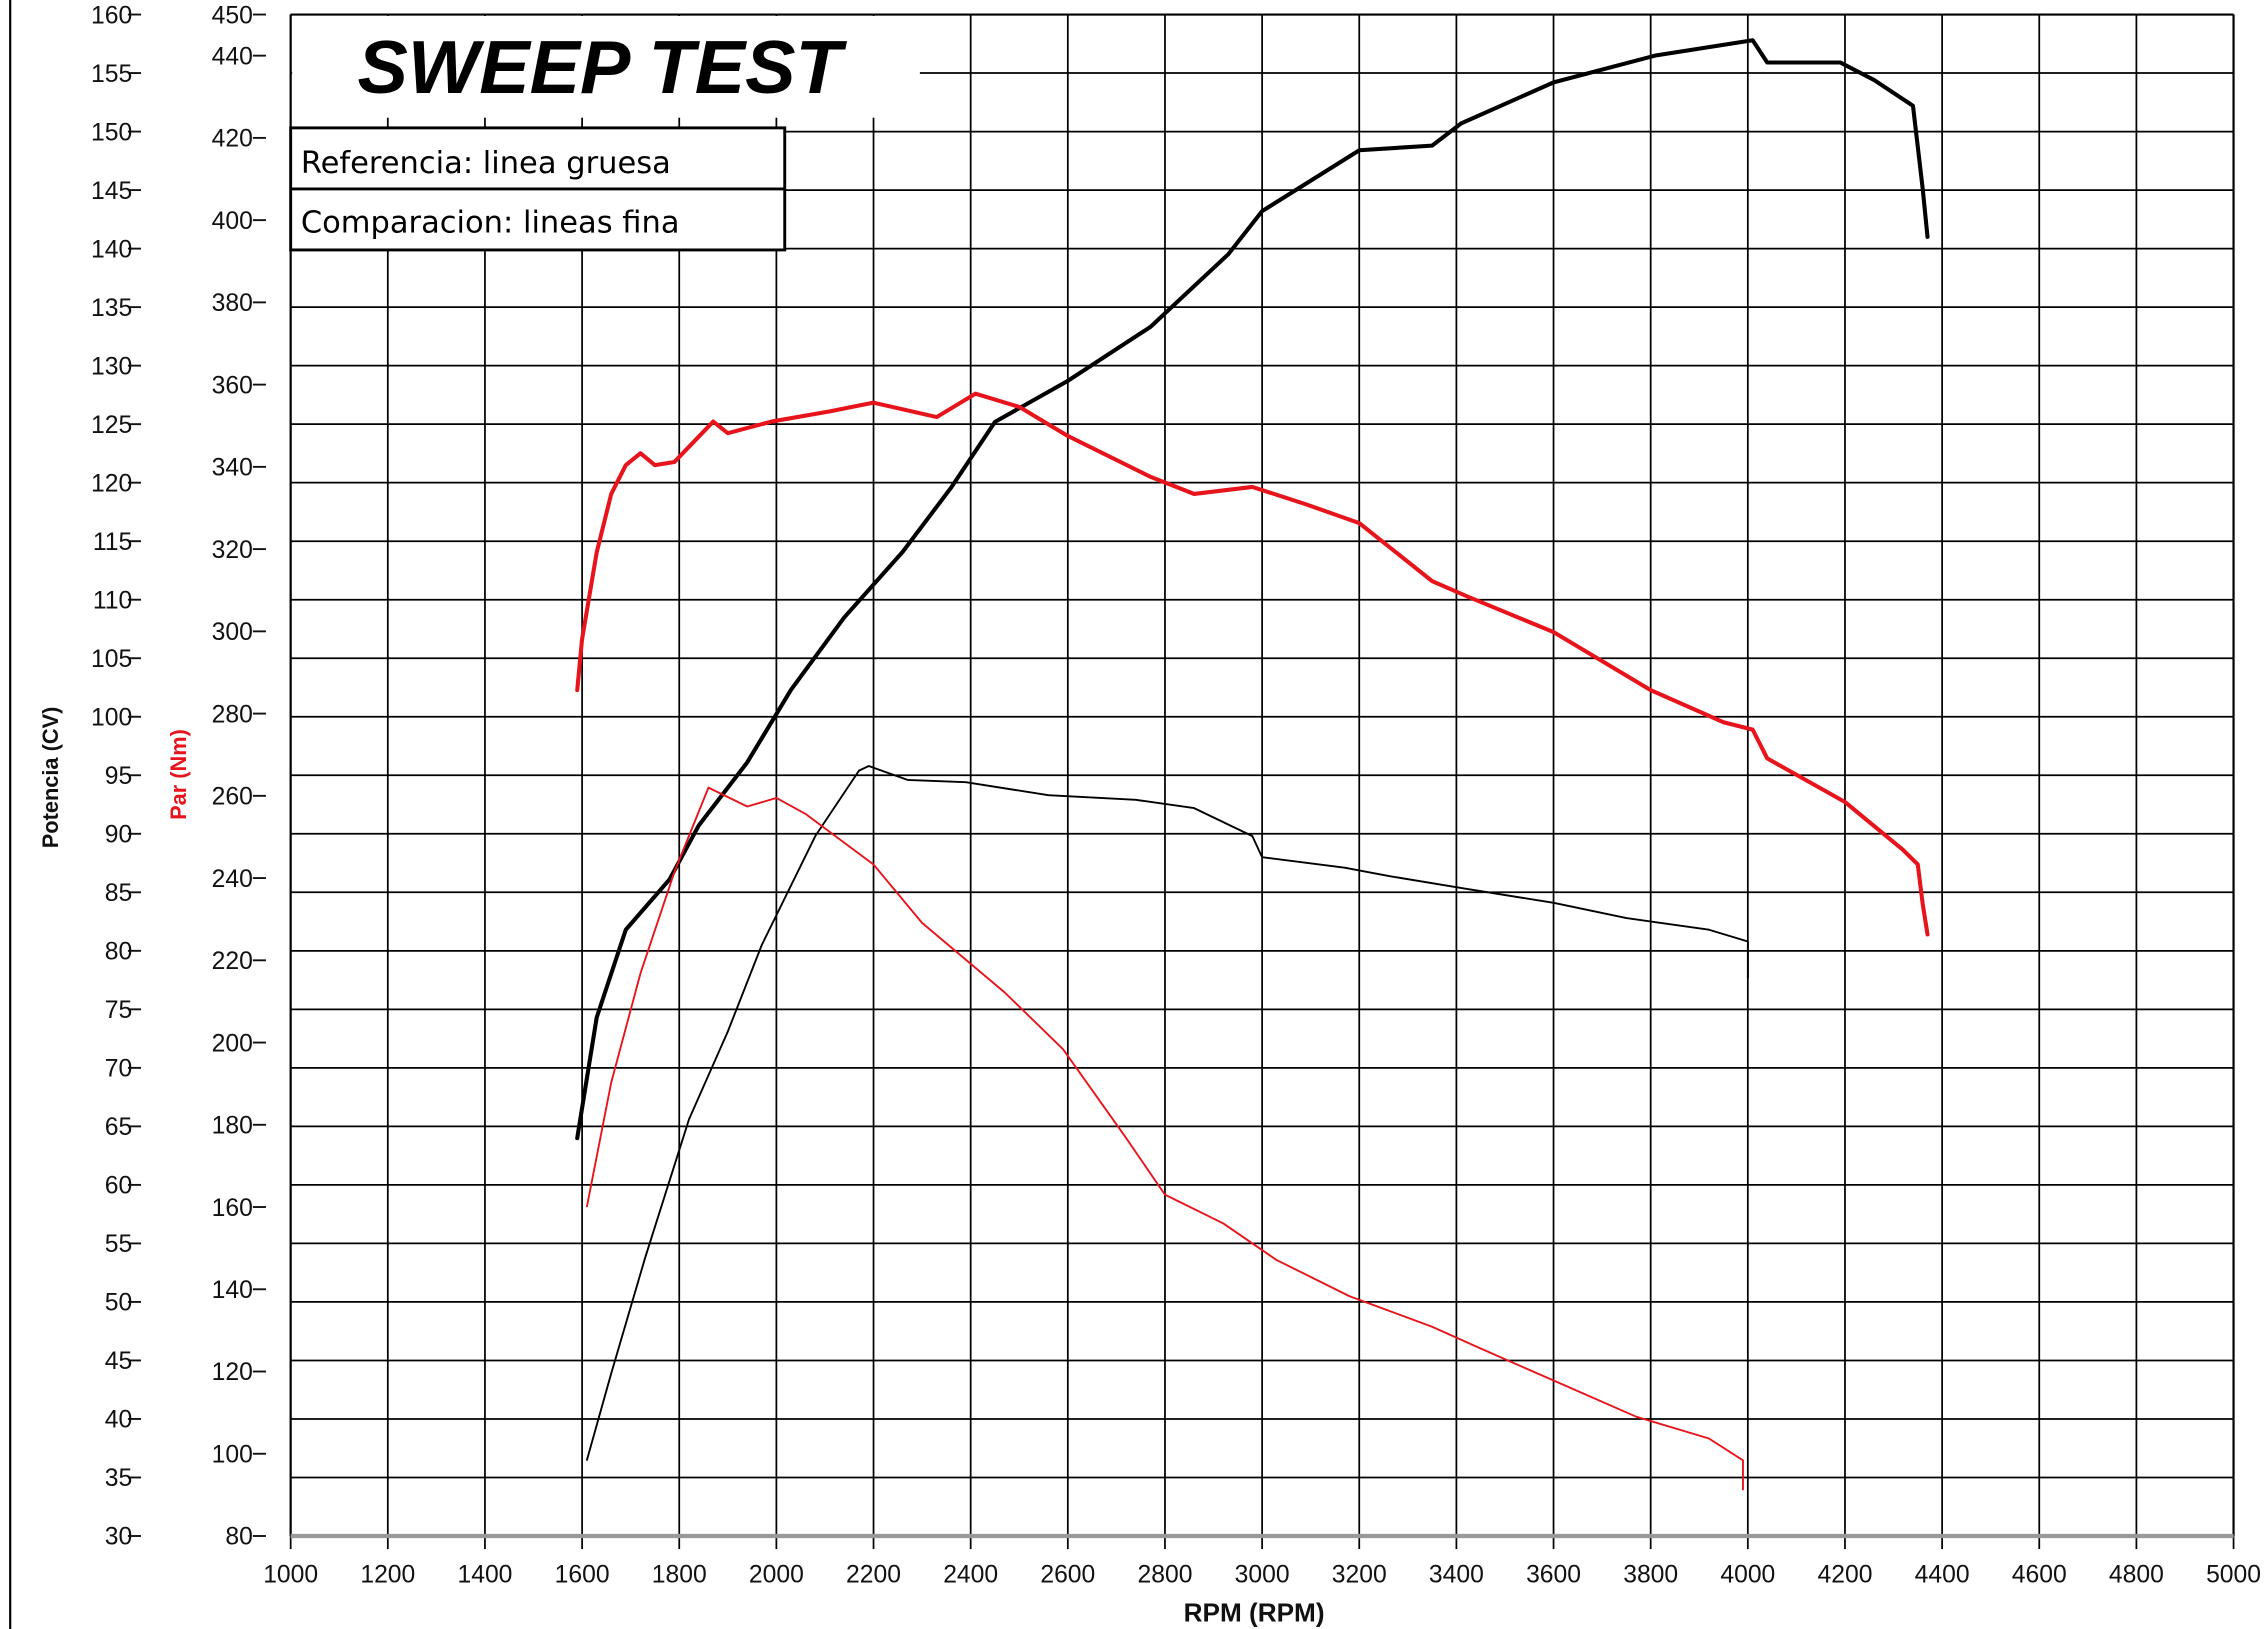  I want to click on power-tick-label: 140, so click(111, 249).